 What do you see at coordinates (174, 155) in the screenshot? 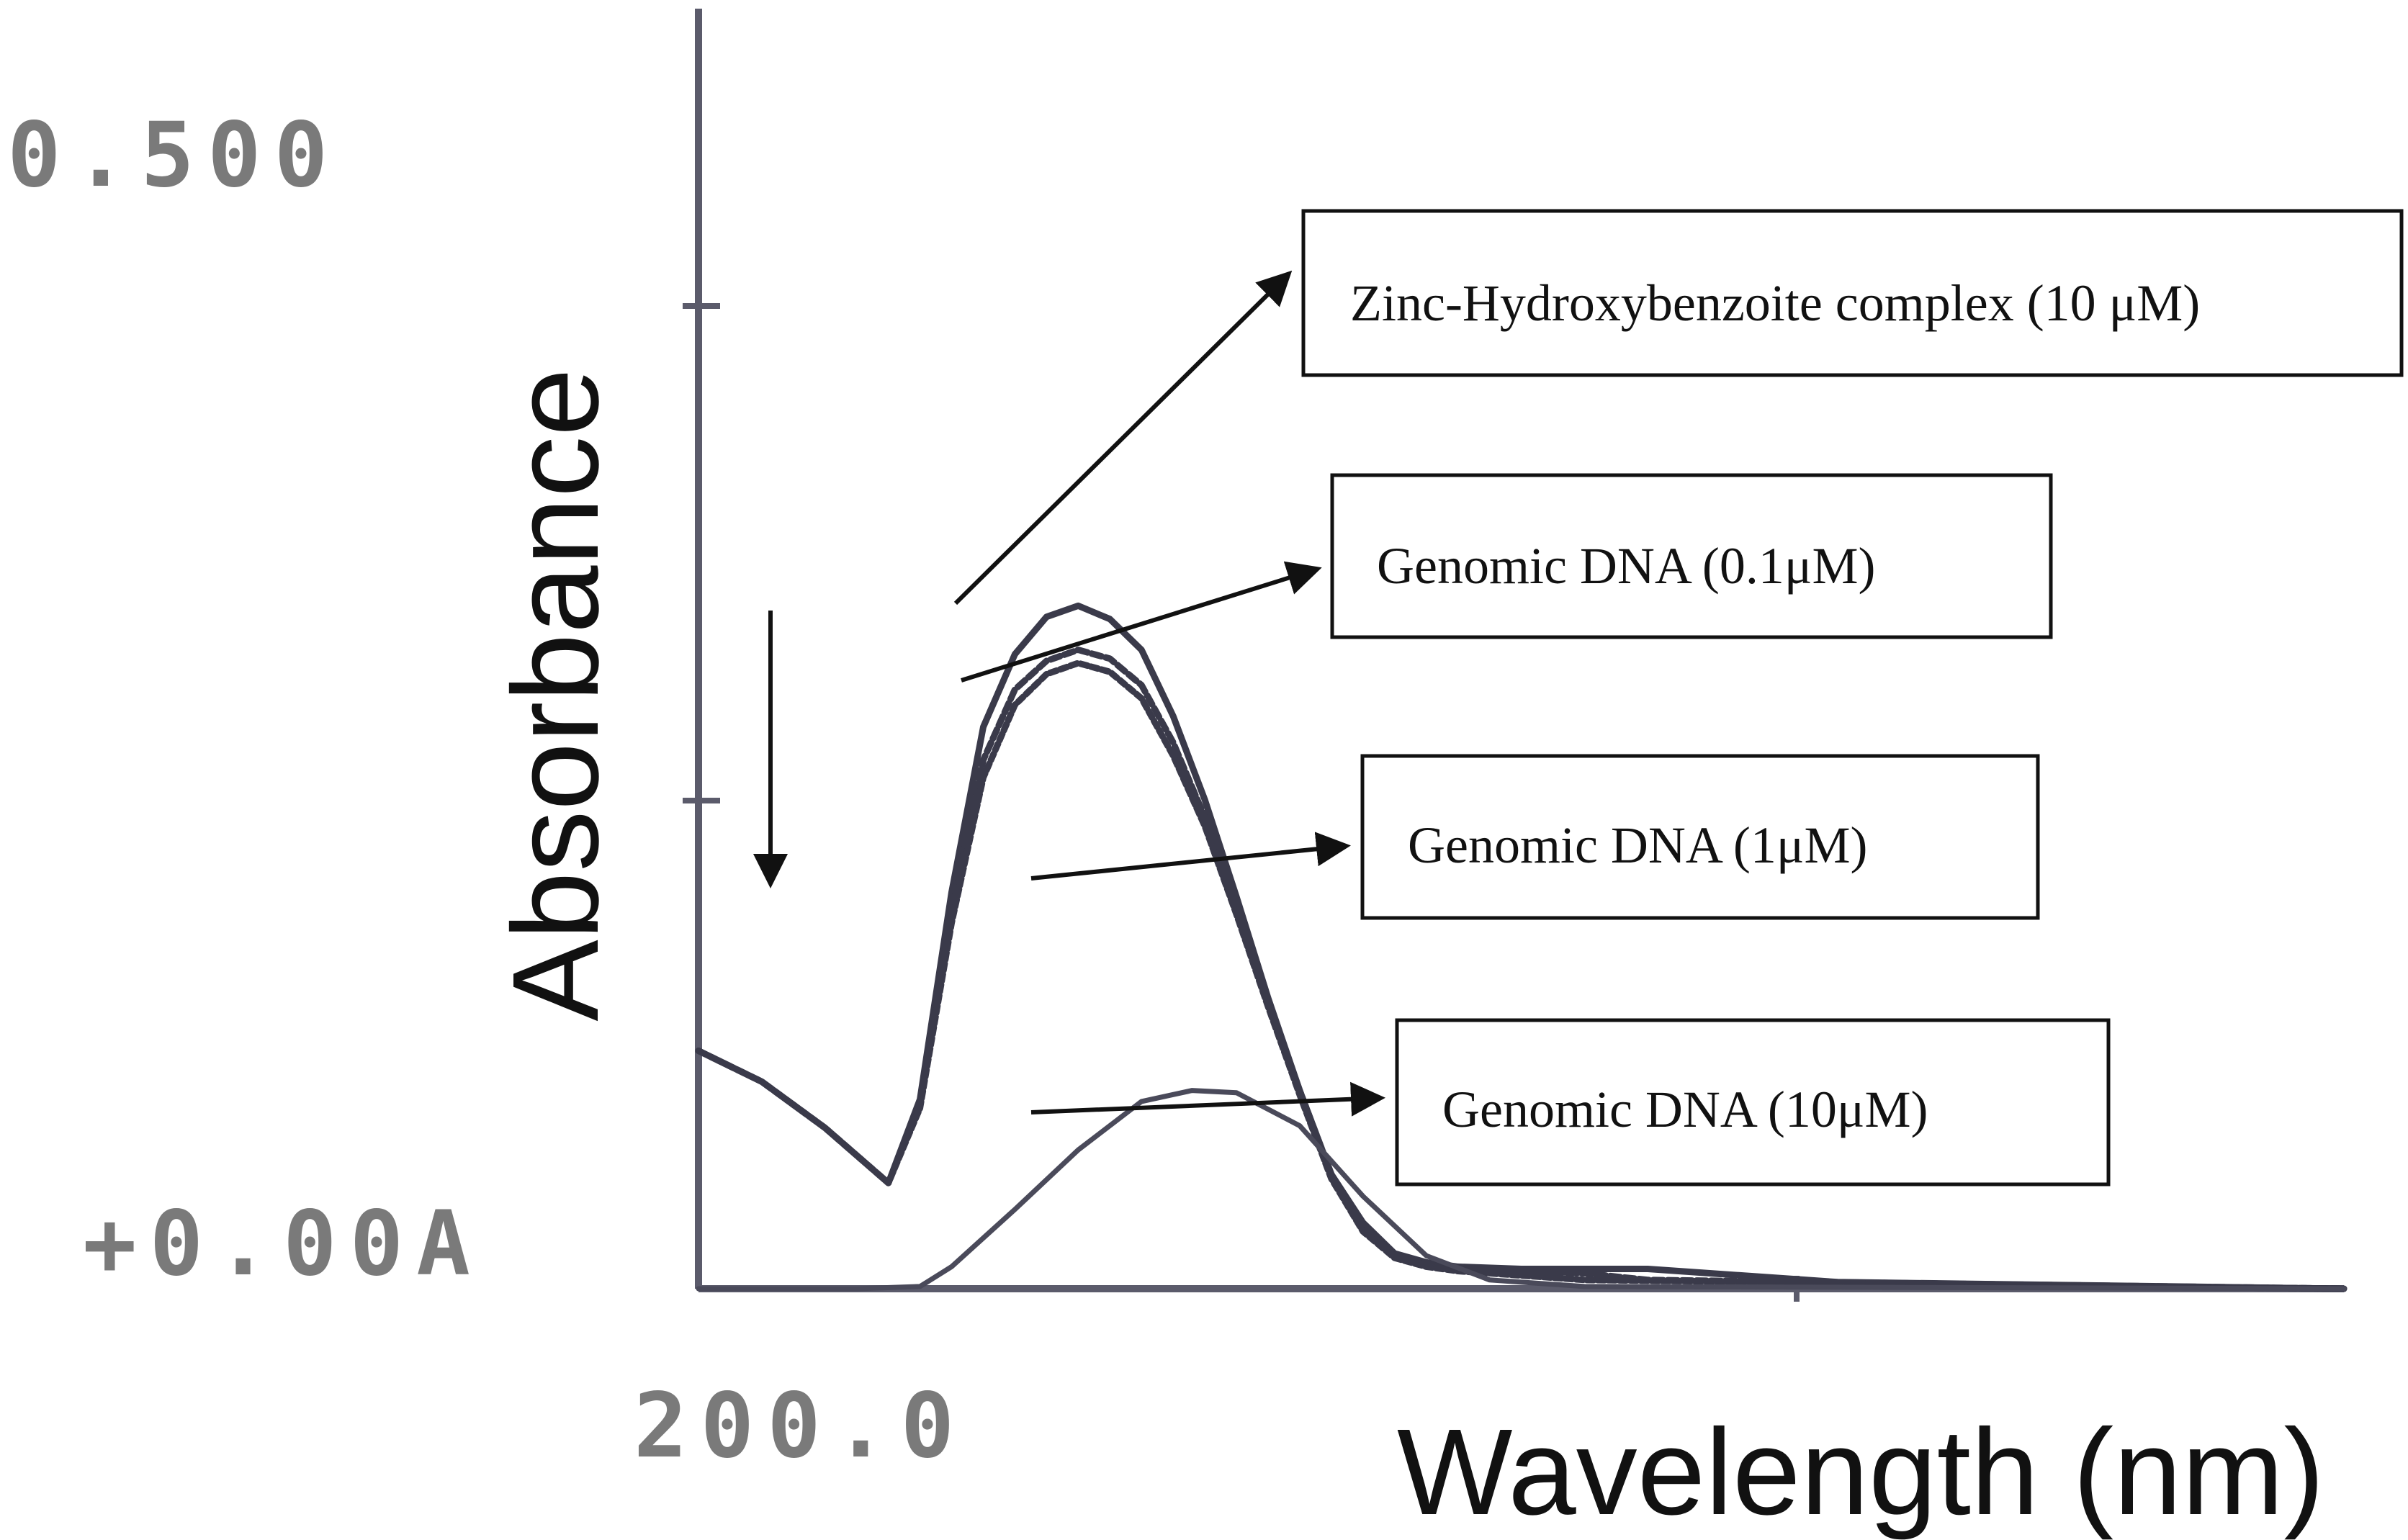
I see `y-tick-label-top: 0.500` at bounding box center [174, 155].